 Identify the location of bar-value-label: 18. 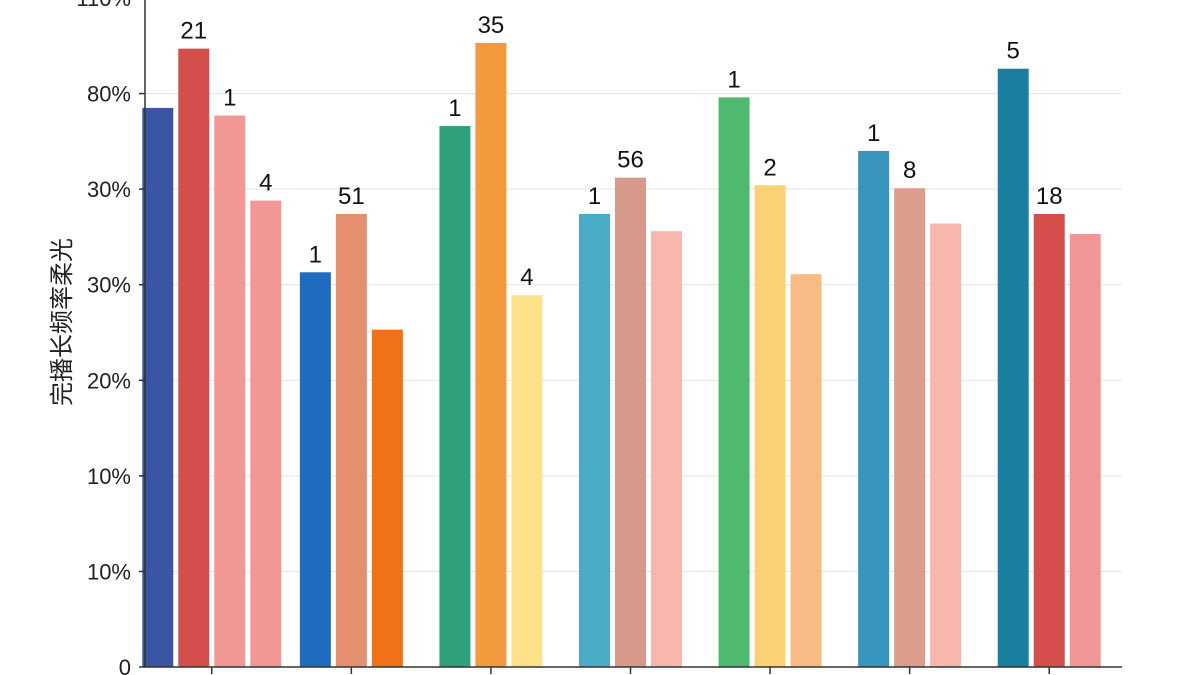
(1049, 196).